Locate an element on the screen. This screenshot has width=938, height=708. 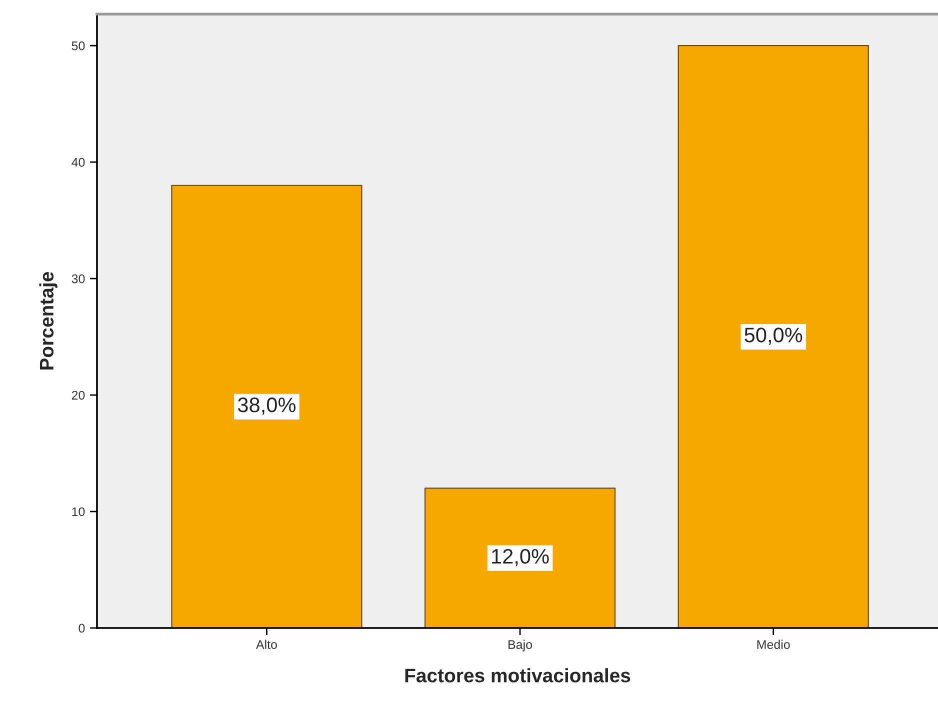
y-tick-label: 30 is located at coordinates (78, 279).